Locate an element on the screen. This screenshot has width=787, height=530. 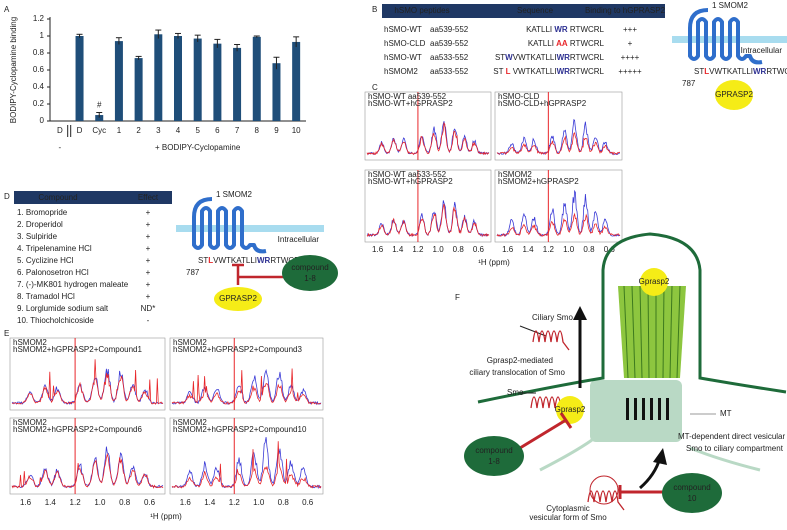
binding: +++ is located at coordinates (630, 29).